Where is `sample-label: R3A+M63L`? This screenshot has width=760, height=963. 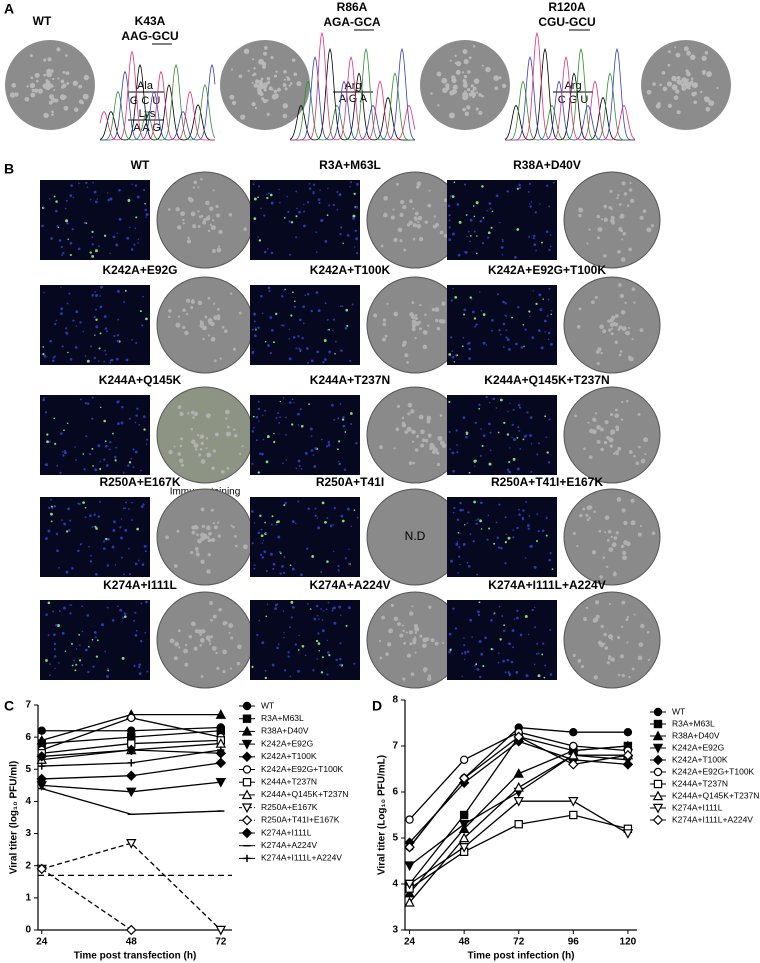
sample-label: R3A+M63L is located at coordinates (350, 165).